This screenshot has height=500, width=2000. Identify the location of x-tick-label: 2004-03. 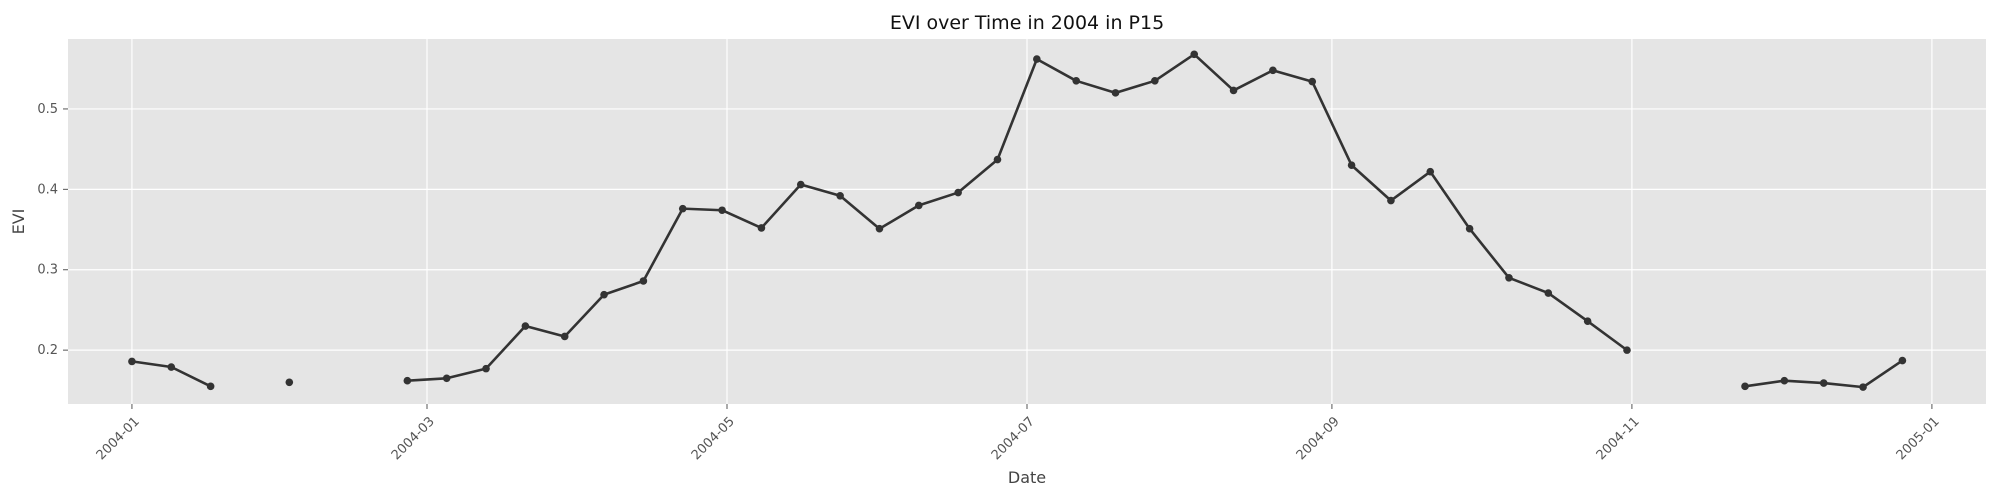
(413, 438).